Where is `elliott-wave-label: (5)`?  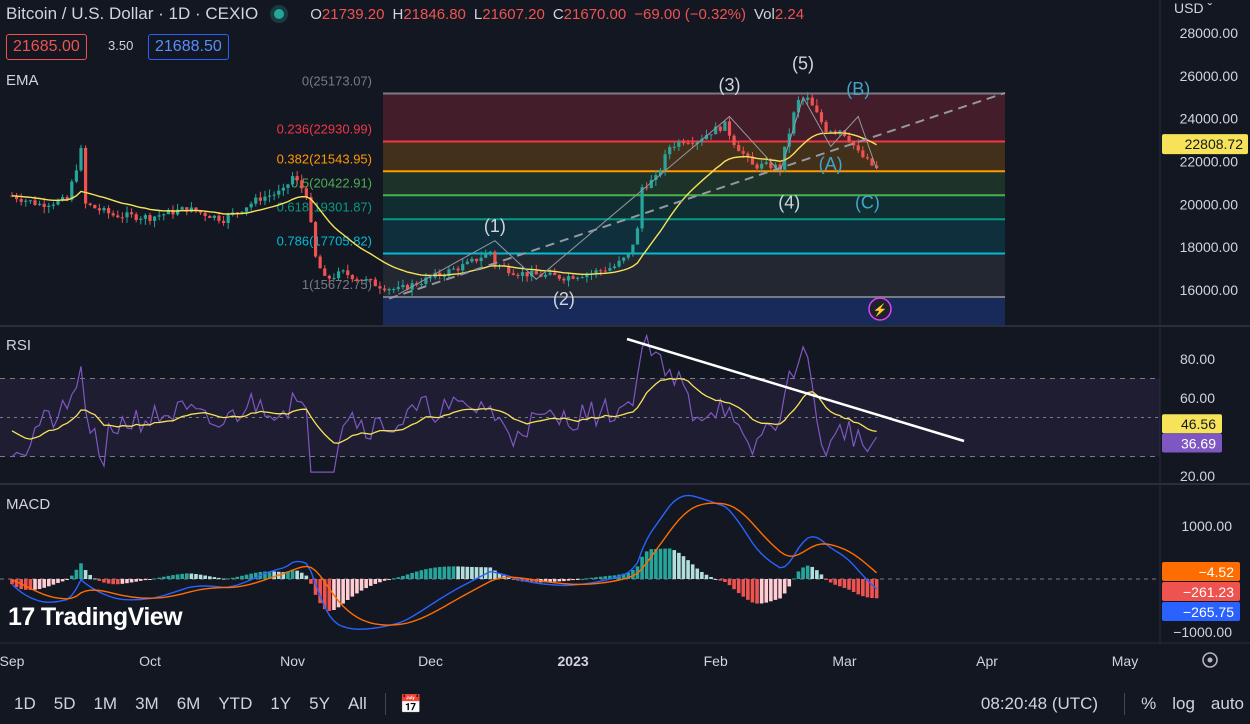 elliott-wave-label: (5) is located at coordinates (803, 63).